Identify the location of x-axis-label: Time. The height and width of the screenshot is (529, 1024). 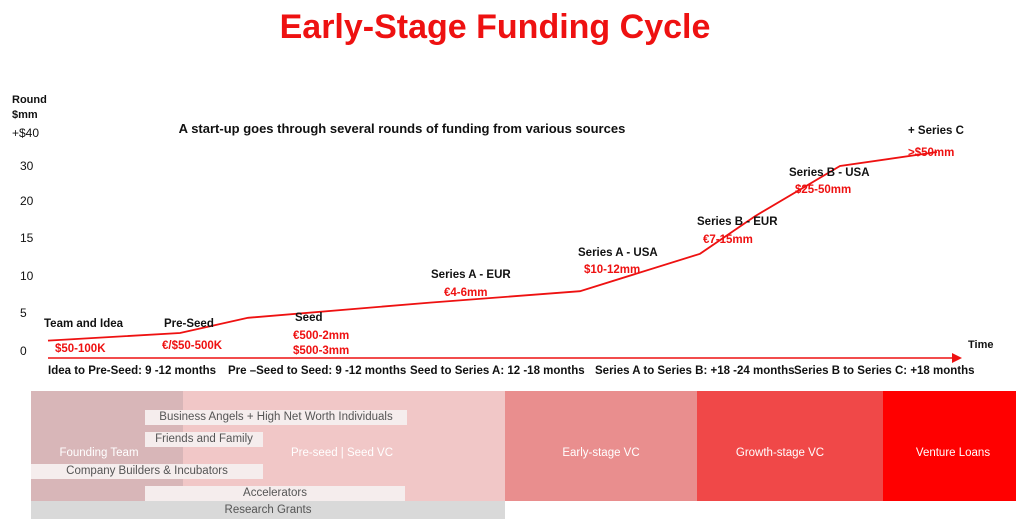
(980, 345).